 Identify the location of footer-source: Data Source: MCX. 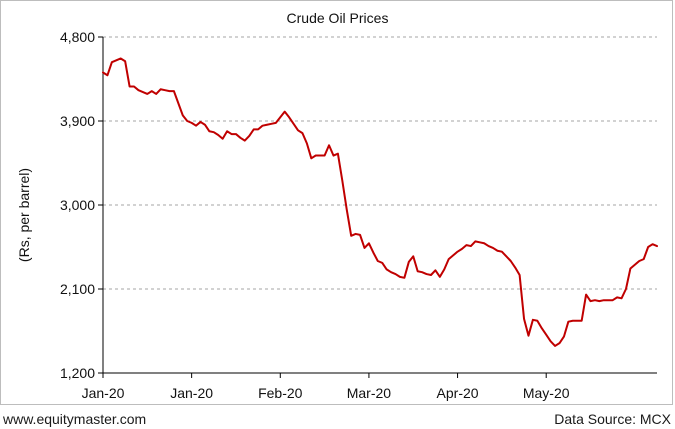
(612, 419).